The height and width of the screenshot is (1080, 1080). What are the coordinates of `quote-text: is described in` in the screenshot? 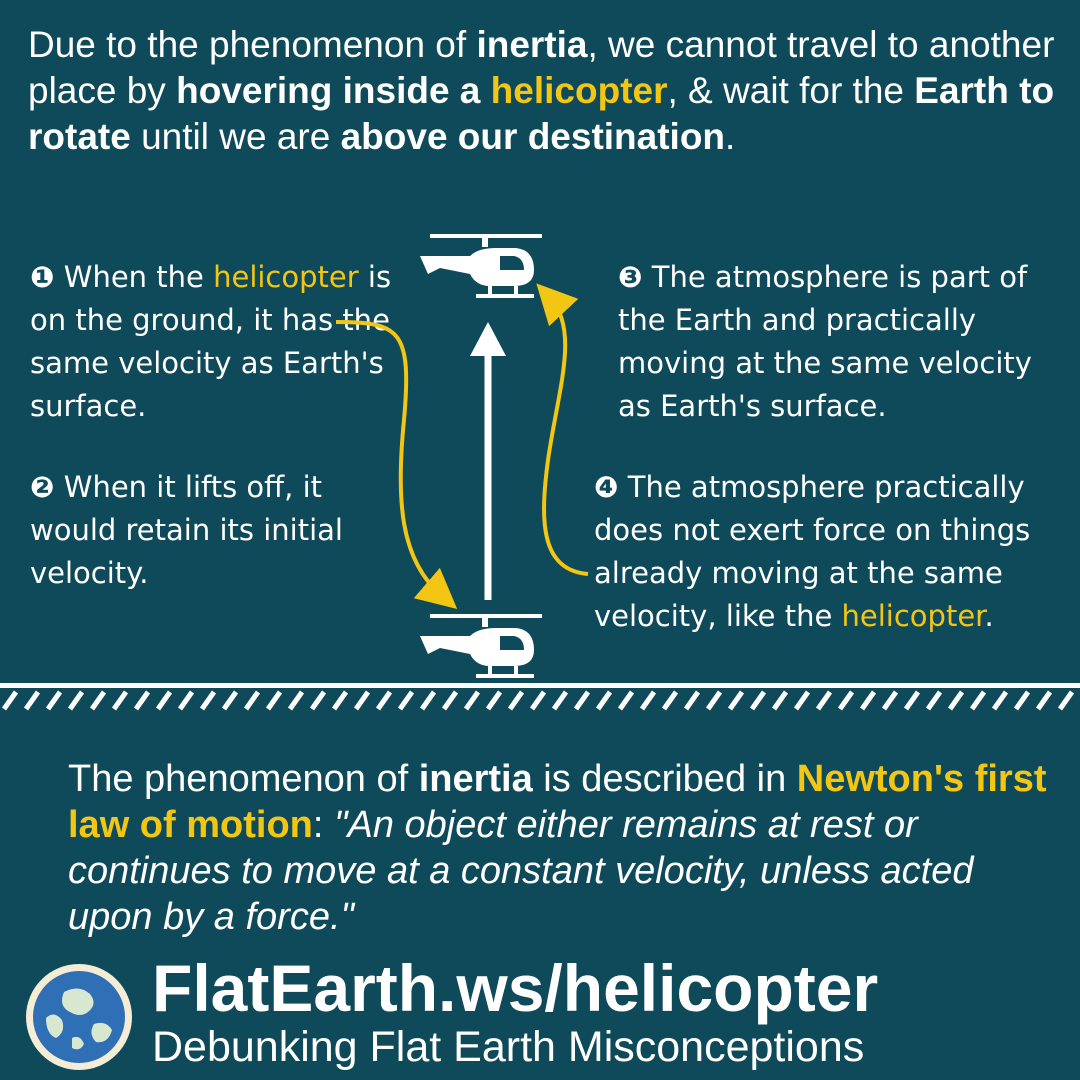 It's located at (664, 779).